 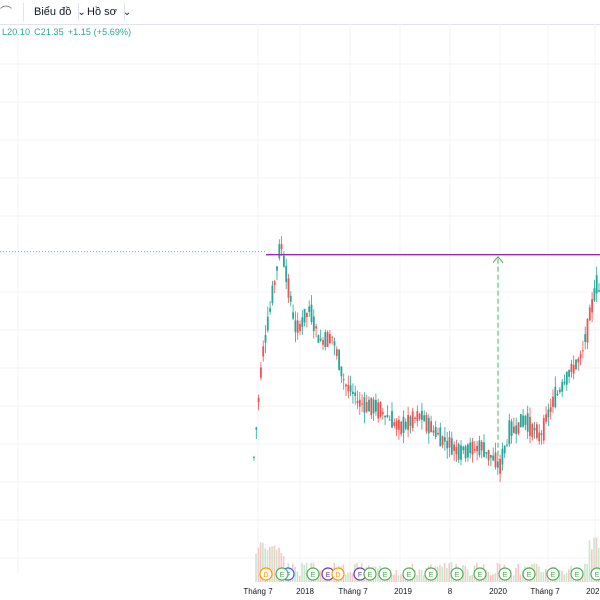 What do you see at coordinates (593, 591) in the screenshot?
I see `x-axis-label: 2021` at bounding box center [593, 591].